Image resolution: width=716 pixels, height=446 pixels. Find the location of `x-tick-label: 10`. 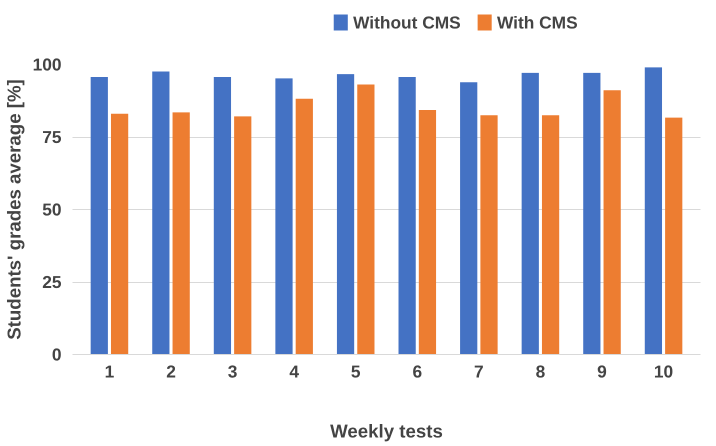

x-tick-label: 10 is located at coordinates (664, 372).